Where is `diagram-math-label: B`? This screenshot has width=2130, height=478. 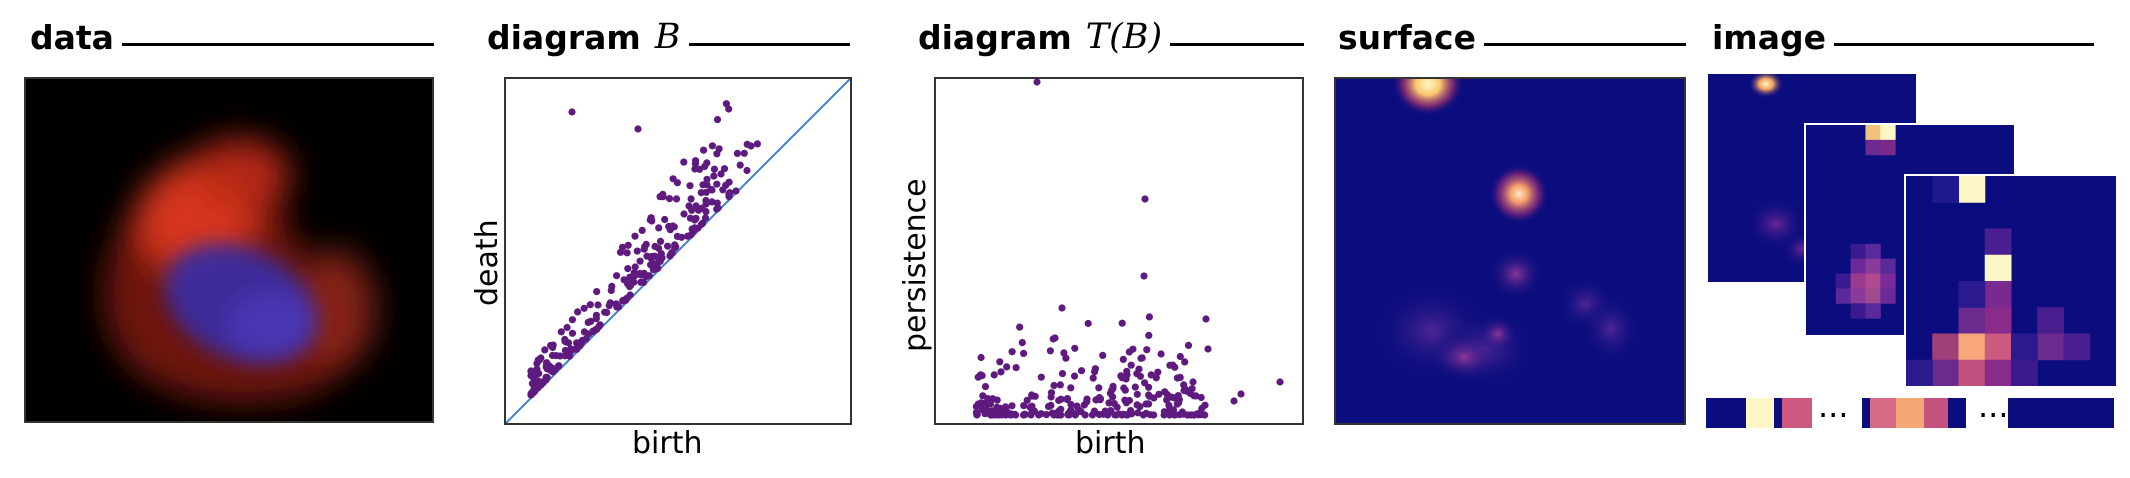
diagram-math-label: B is located at coordinates (667, 37).